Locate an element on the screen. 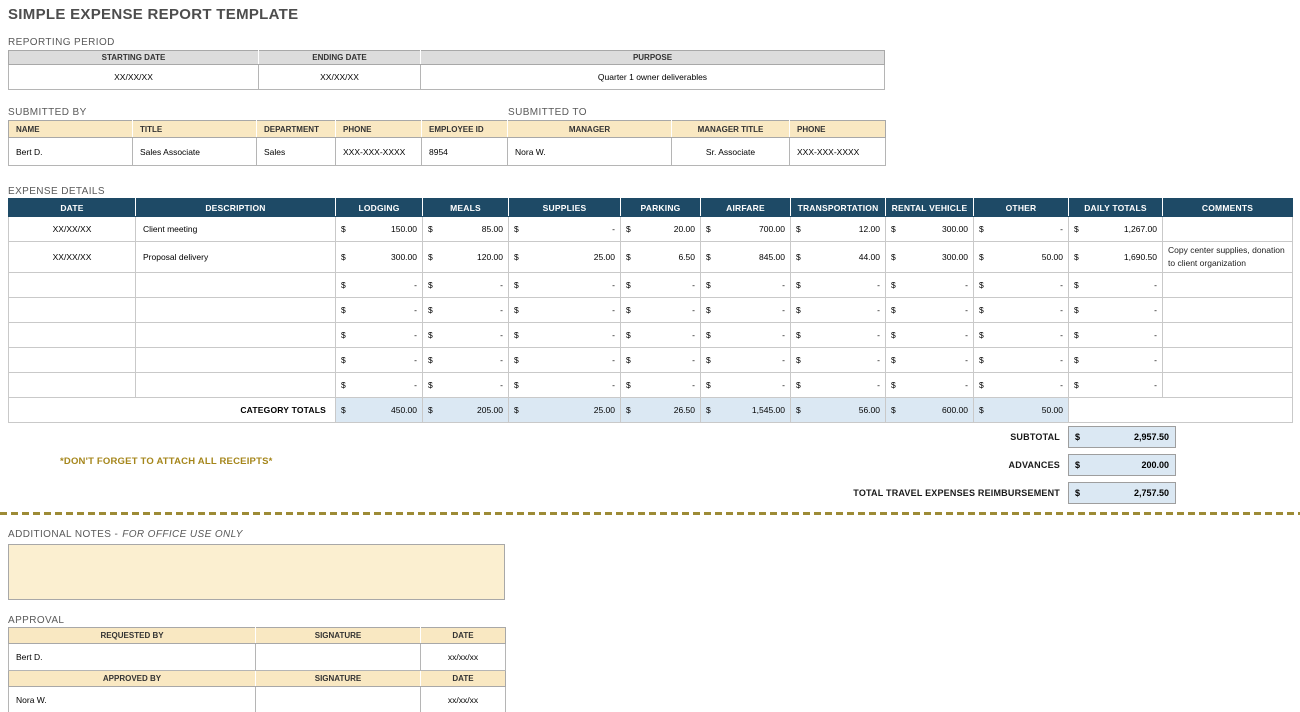 The image size is (1300, 712). manager-phone-cell: XXX-XXX-XXXX is located at coordinates (837, 151).